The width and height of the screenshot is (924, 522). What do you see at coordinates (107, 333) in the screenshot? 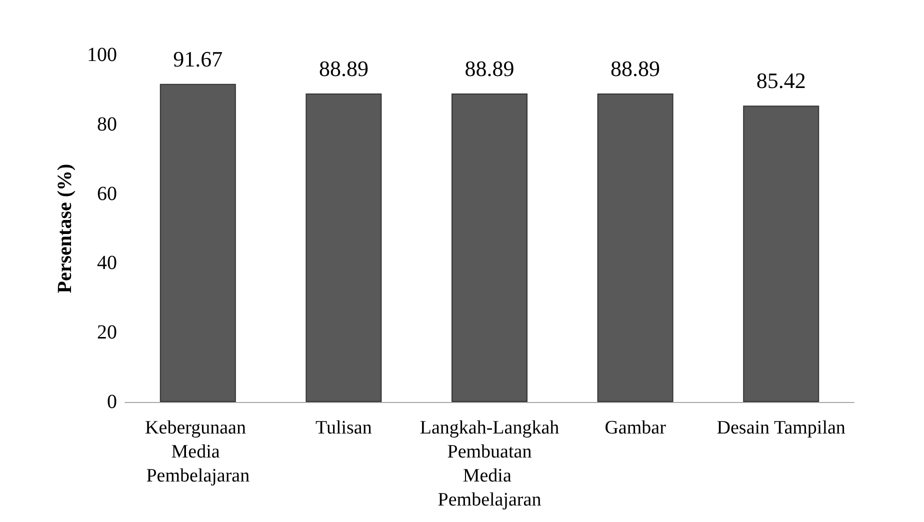
I see `y-tick-label: 20` at bounding box center [107, 333].